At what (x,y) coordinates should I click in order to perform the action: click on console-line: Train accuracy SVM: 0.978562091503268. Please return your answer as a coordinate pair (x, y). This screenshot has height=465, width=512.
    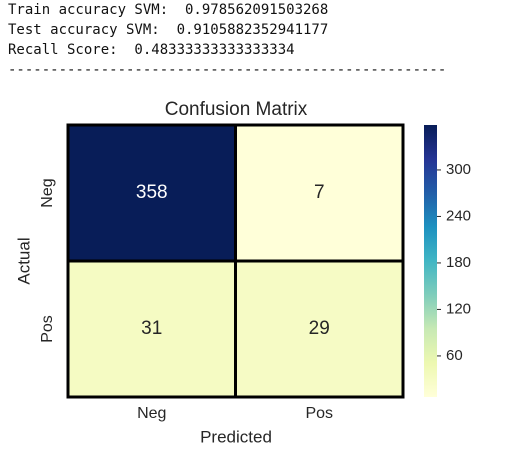
    Looking at the image, I should click on (168, 10).